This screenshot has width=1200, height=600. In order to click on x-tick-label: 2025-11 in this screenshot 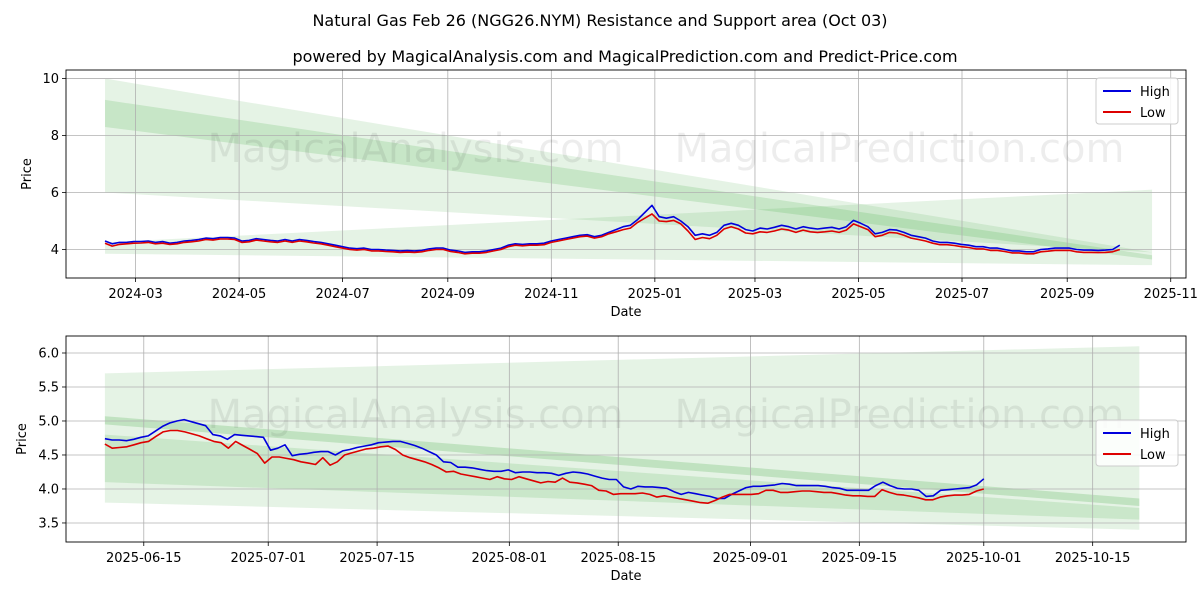, I will do `click(1171, 294)`.